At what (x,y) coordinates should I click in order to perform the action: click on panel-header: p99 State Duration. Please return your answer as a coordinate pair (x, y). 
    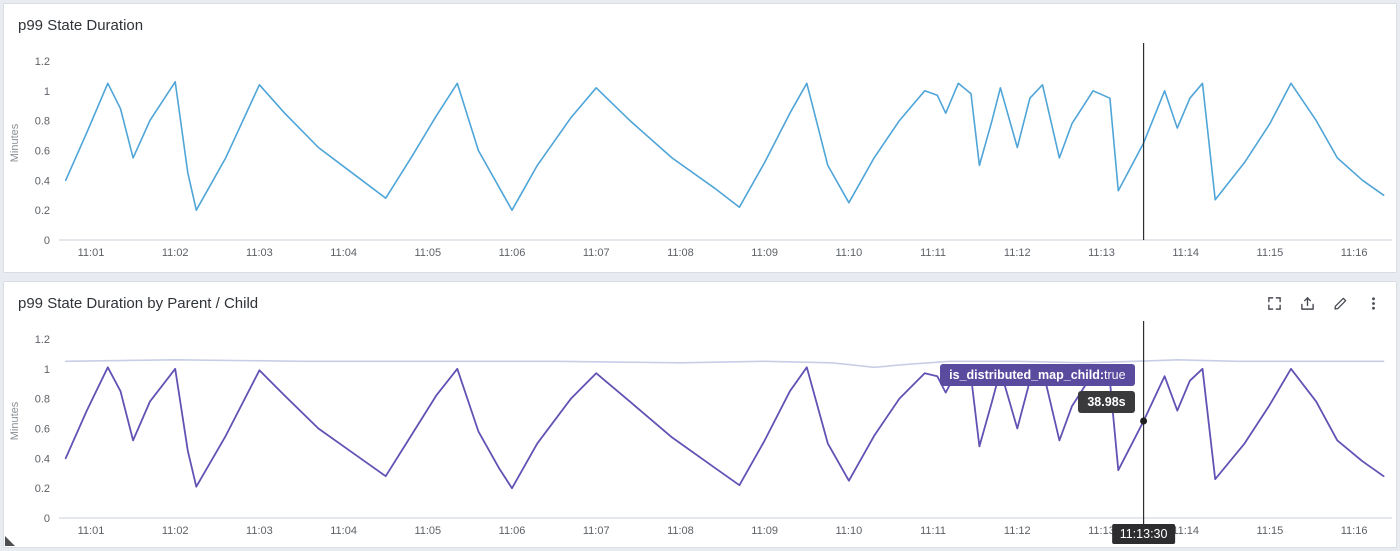
    Looking at the image, I should click on (700, 22).